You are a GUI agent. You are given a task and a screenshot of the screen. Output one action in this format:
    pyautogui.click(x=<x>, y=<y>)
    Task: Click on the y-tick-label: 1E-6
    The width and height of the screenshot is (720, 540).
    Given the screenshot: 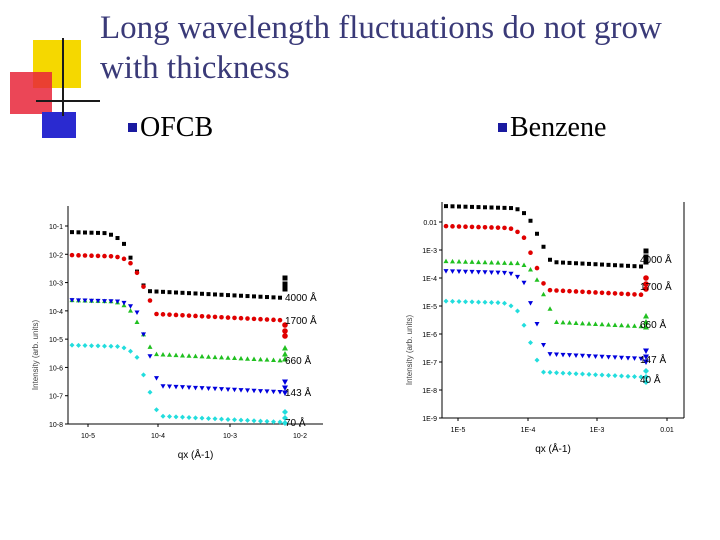 What is the action you would take?
    pyautogui.click(x=429, y=335)
    